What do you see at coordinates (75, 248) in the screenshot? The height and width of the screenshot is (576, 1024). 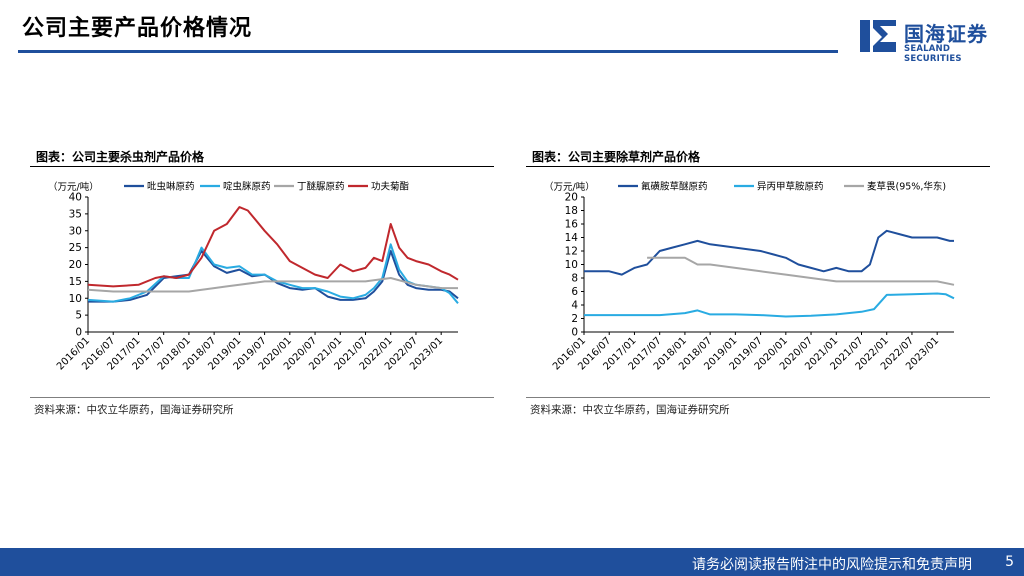 I see `y-tick-label: 25` at bounding box center [75, 248].